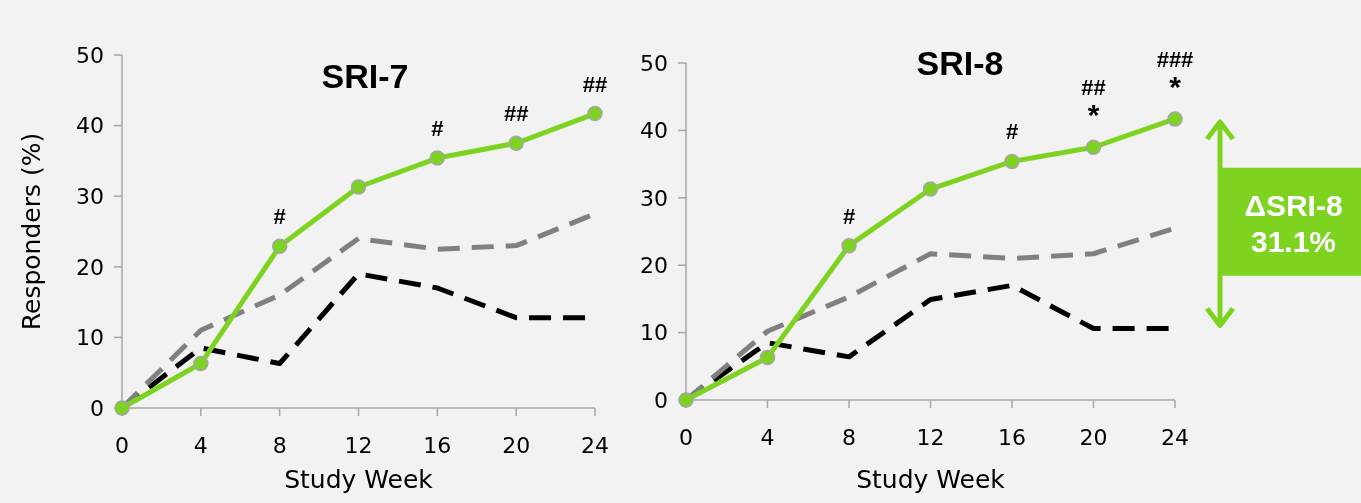  I want to click on chart-title: SRI-8, so click(960, 63).